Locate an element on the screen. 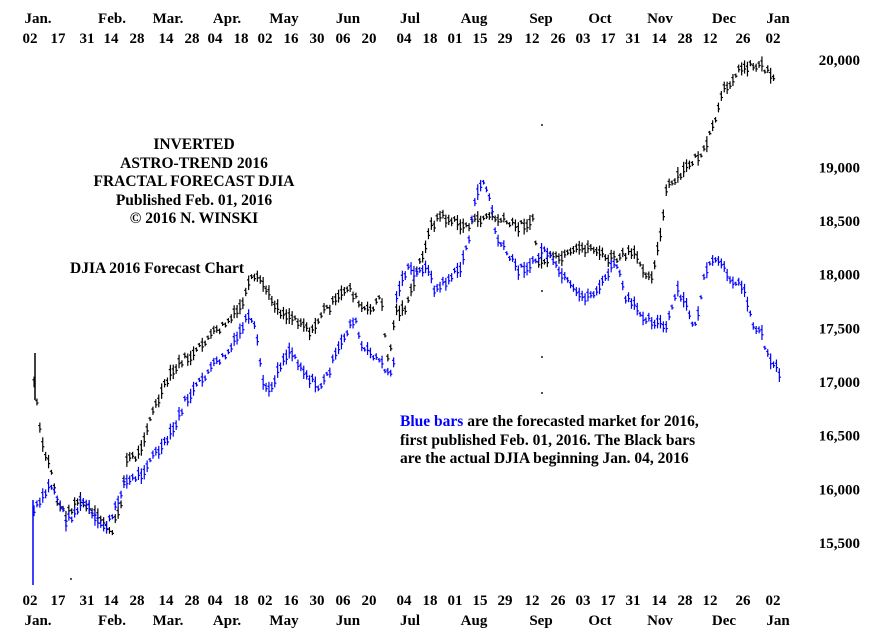  month-label: Dec is located at coordinates (724, 19).